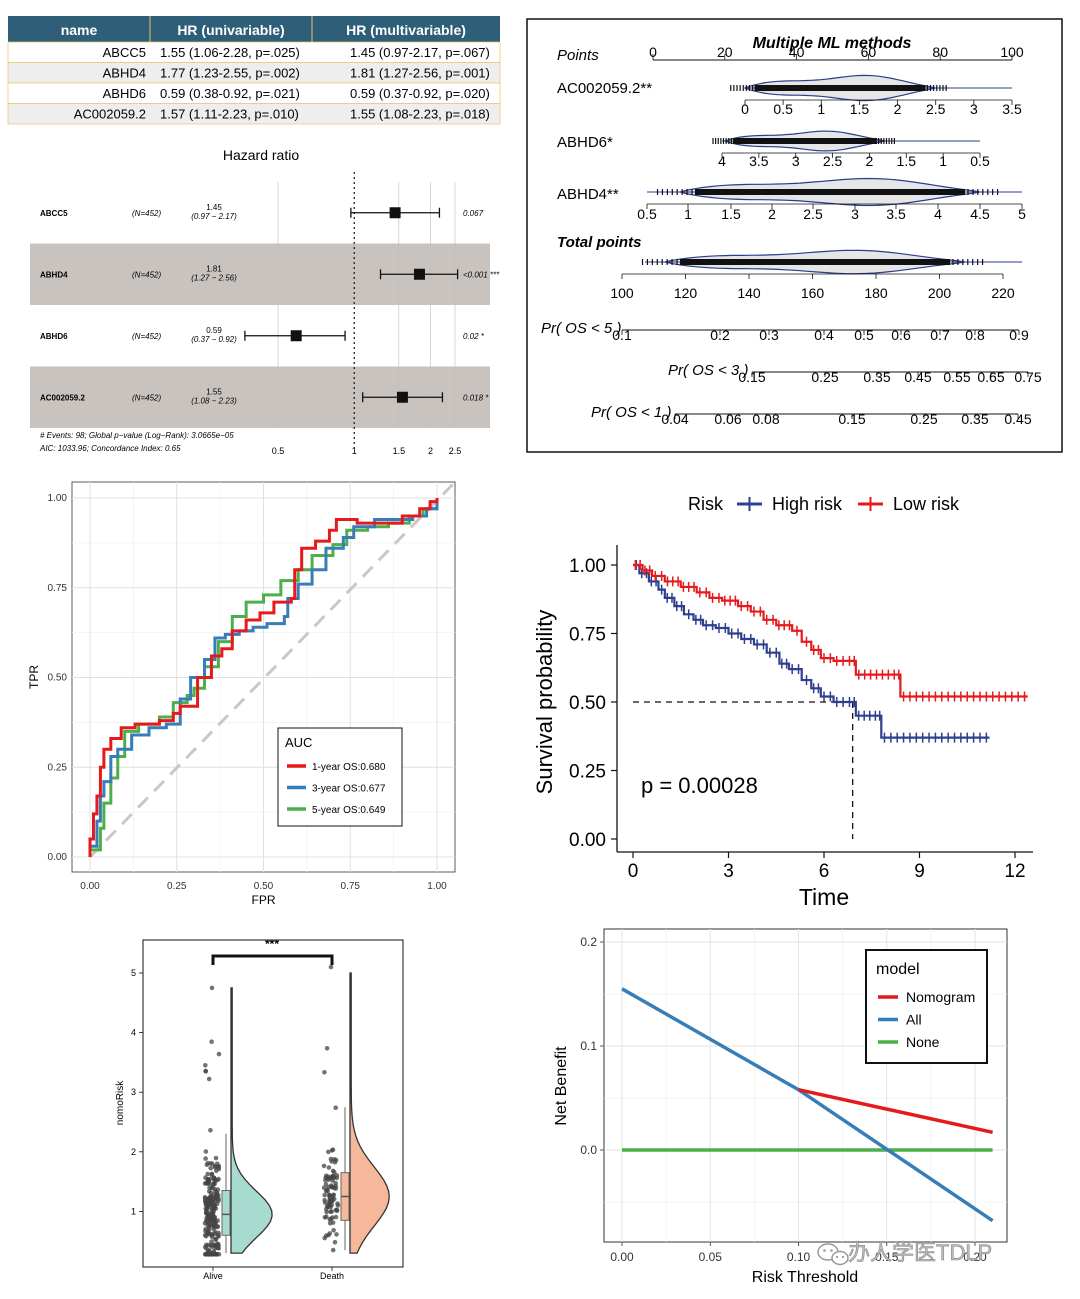 Image resolution: width=1080 pixels, height=1299 pixels. What do you see at coordinates (940, 997) in the screenshot?
I see `dca-legend-label: Nomogram` at bounding box center [940, 997].